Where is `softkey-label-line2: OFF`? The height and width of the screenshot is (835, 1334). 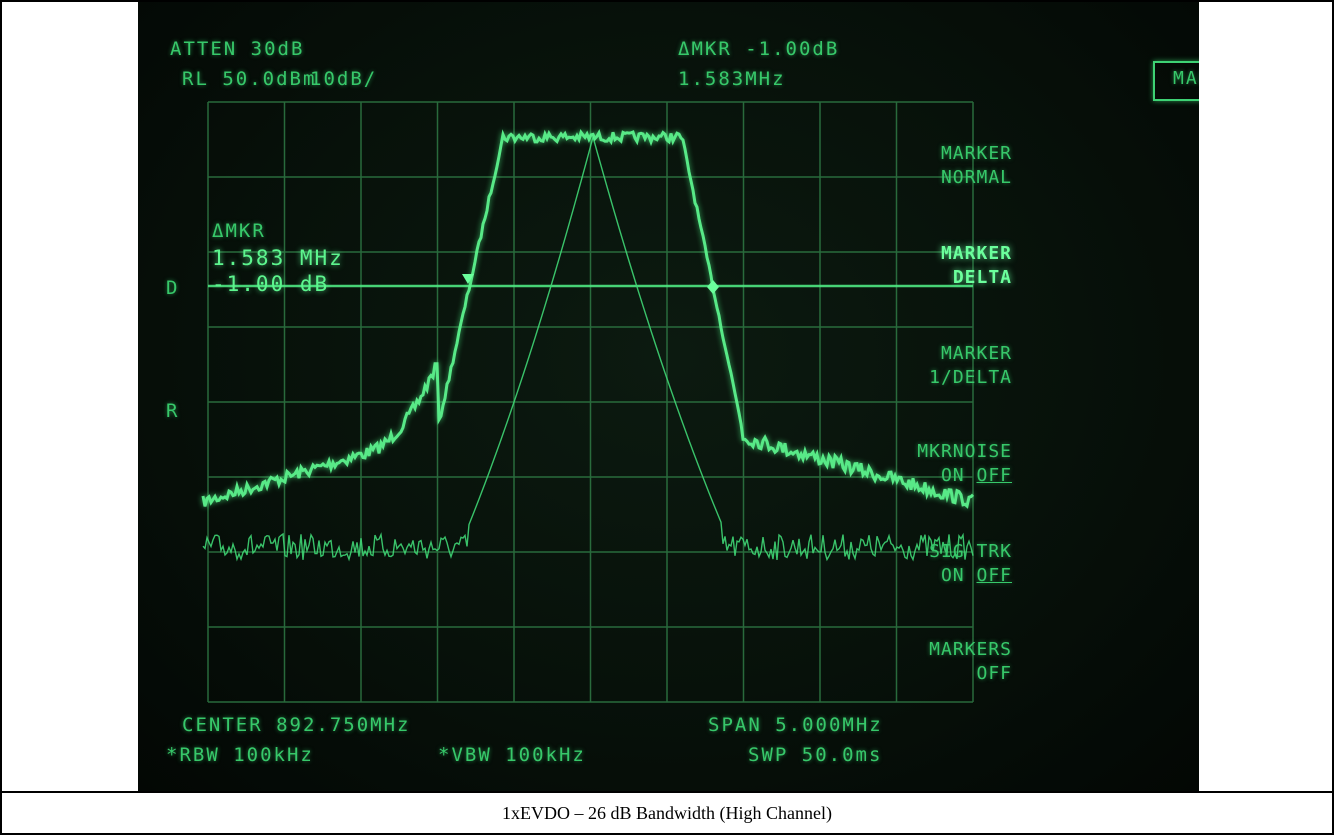
softkey-label-line2: OFF is located at coordinates (994, 673).